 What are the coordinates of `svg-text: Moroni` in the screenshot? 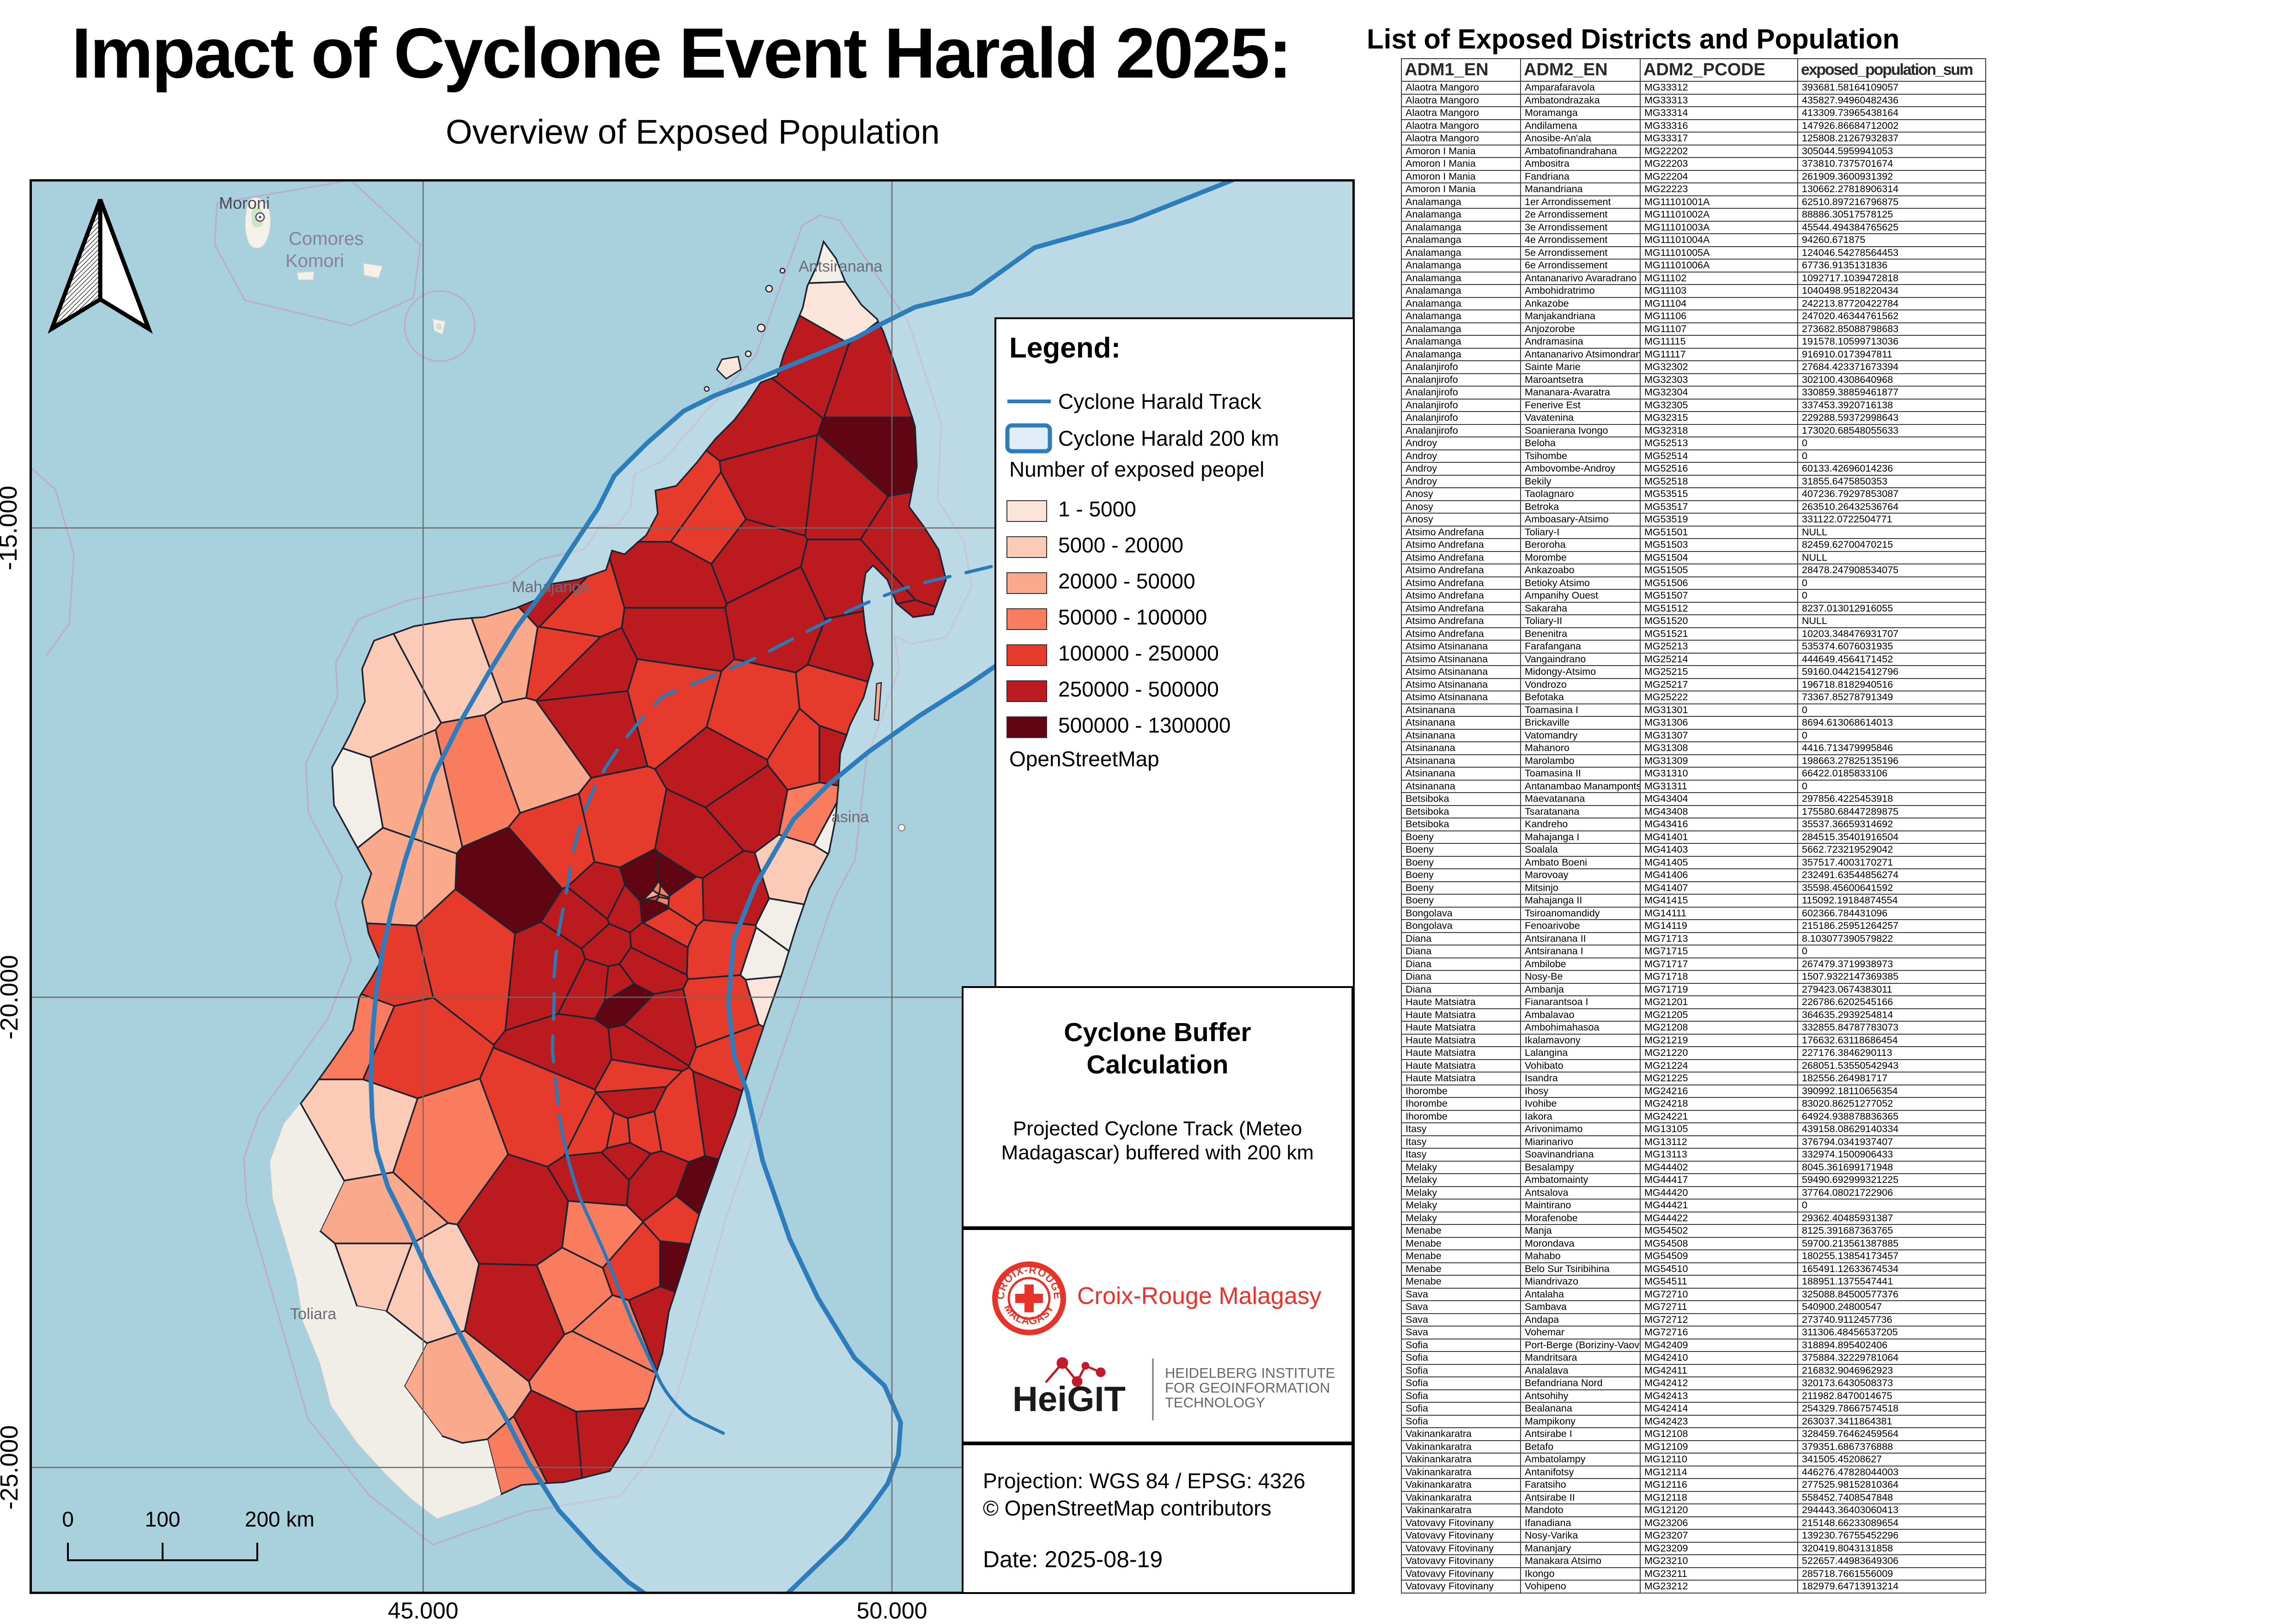 It's located at (245, 203).